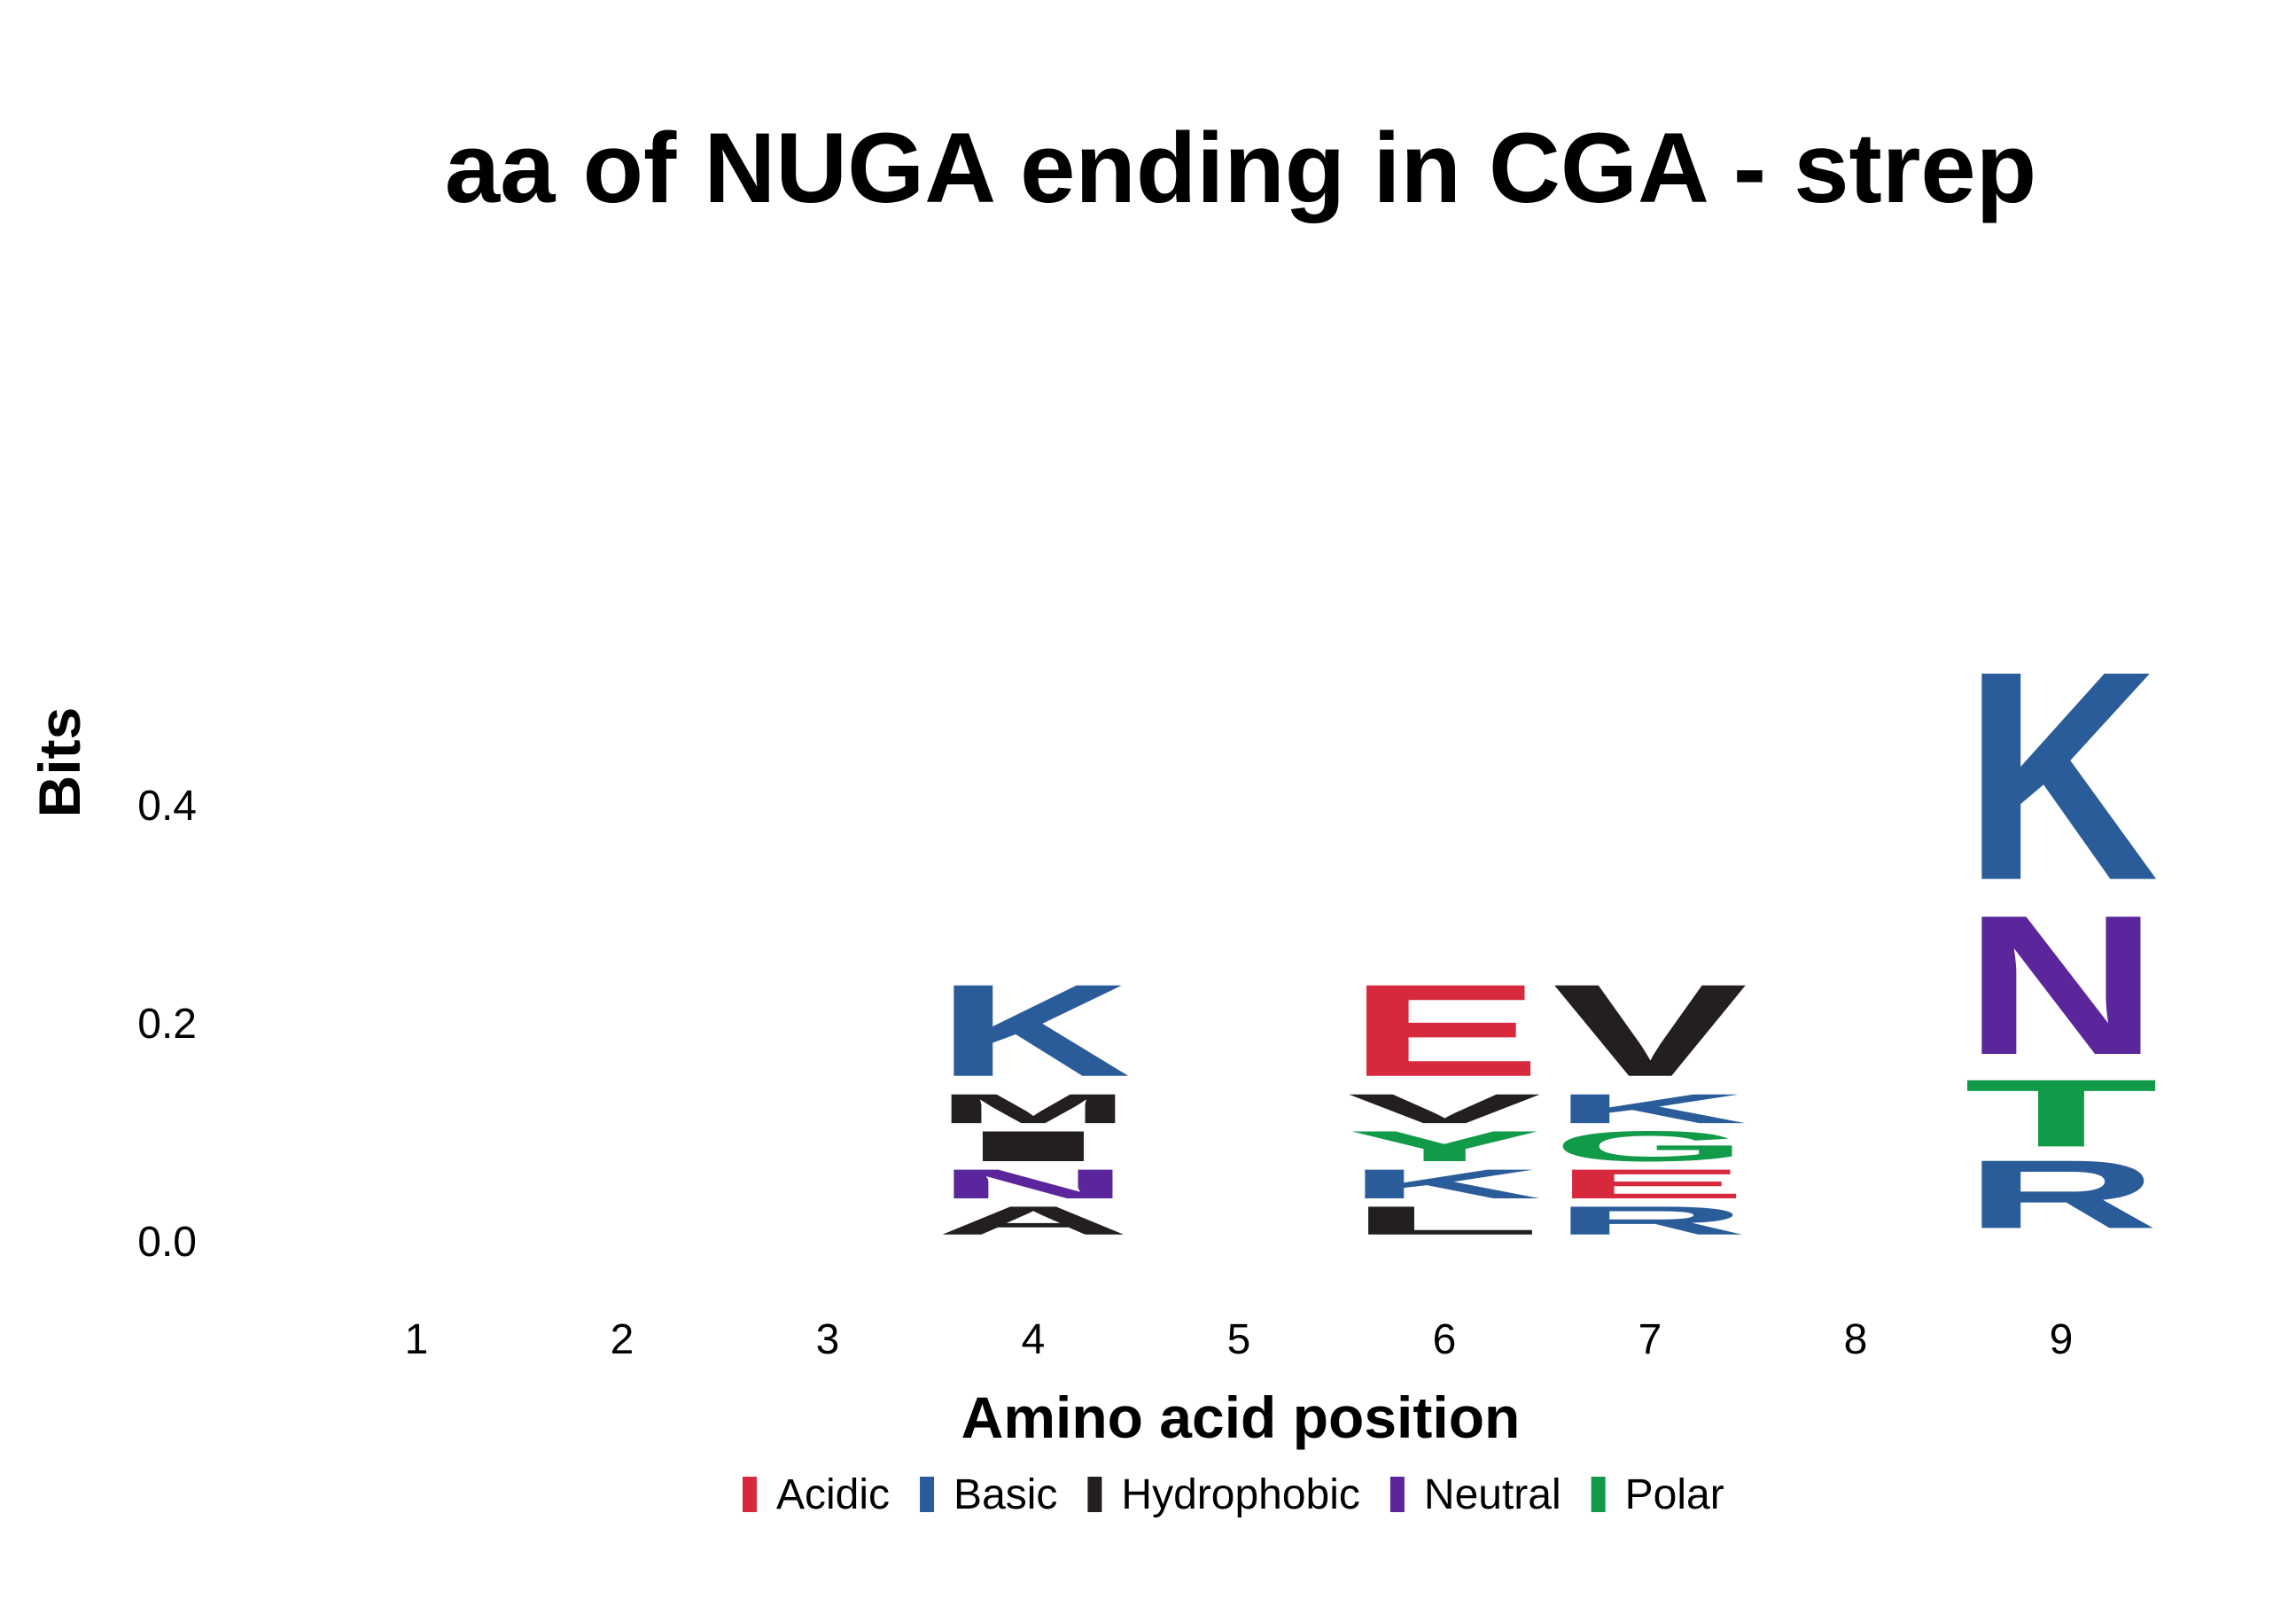 The image size is (2296, 1599). Describe the element at coordinates (1005, 1494) in the screenshot. I see `legend-label-basic: Basic` at that location.